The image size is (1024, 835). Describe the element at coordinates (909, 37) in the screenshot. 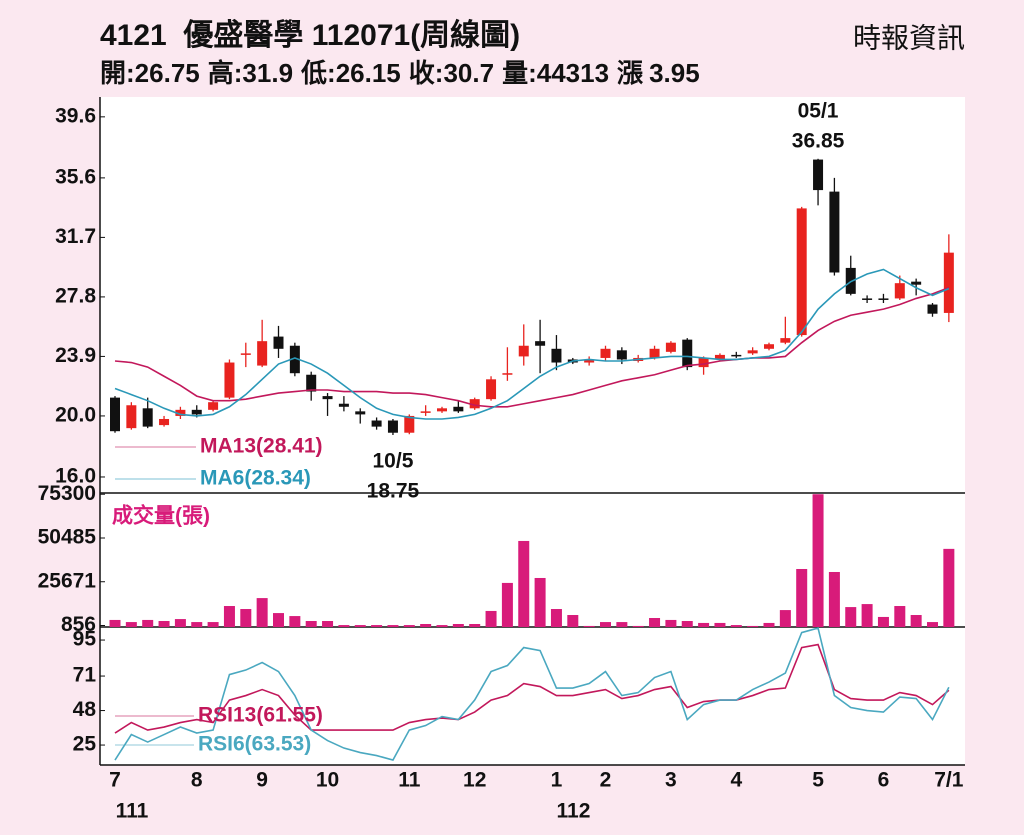

I see `source: 時報資訊` at that location.